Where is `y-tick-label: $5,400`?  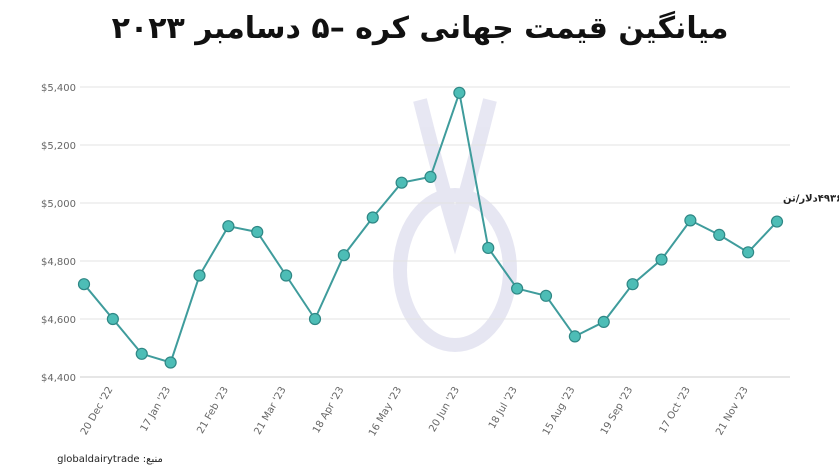
y-tick-label: $5,400 is located at coordinates (58, 88).